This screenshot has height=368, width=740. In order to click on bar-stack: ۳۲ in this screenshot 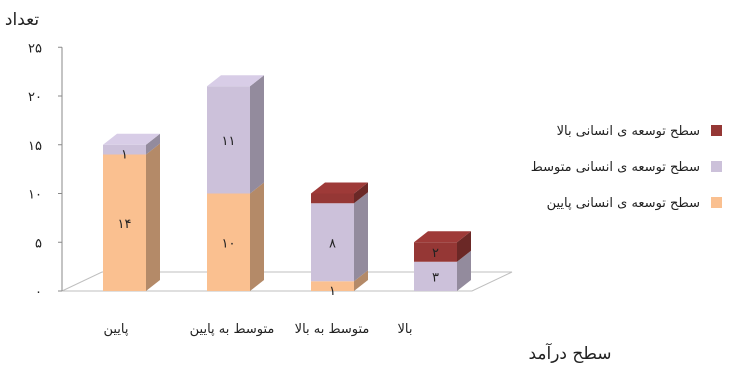, I will do `click(442, 261)`.